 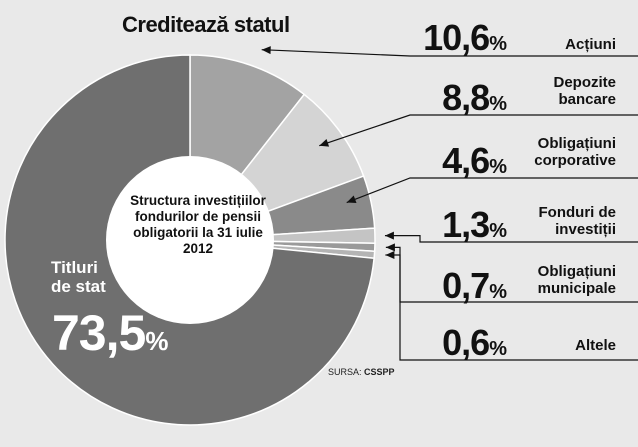 I want to click on arrowhead-fonduri-de-investitii, so click(x=389, y=235).